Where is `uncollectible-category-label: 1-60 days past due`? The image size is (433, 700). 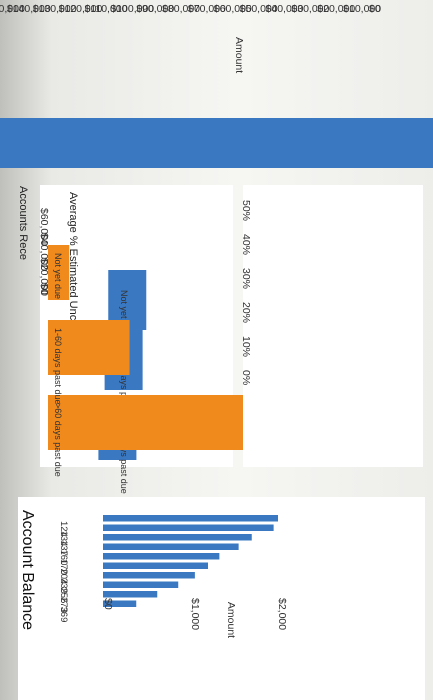 uncollectible-category-label: 1-60 days past due is located at coordinates (58, 366).